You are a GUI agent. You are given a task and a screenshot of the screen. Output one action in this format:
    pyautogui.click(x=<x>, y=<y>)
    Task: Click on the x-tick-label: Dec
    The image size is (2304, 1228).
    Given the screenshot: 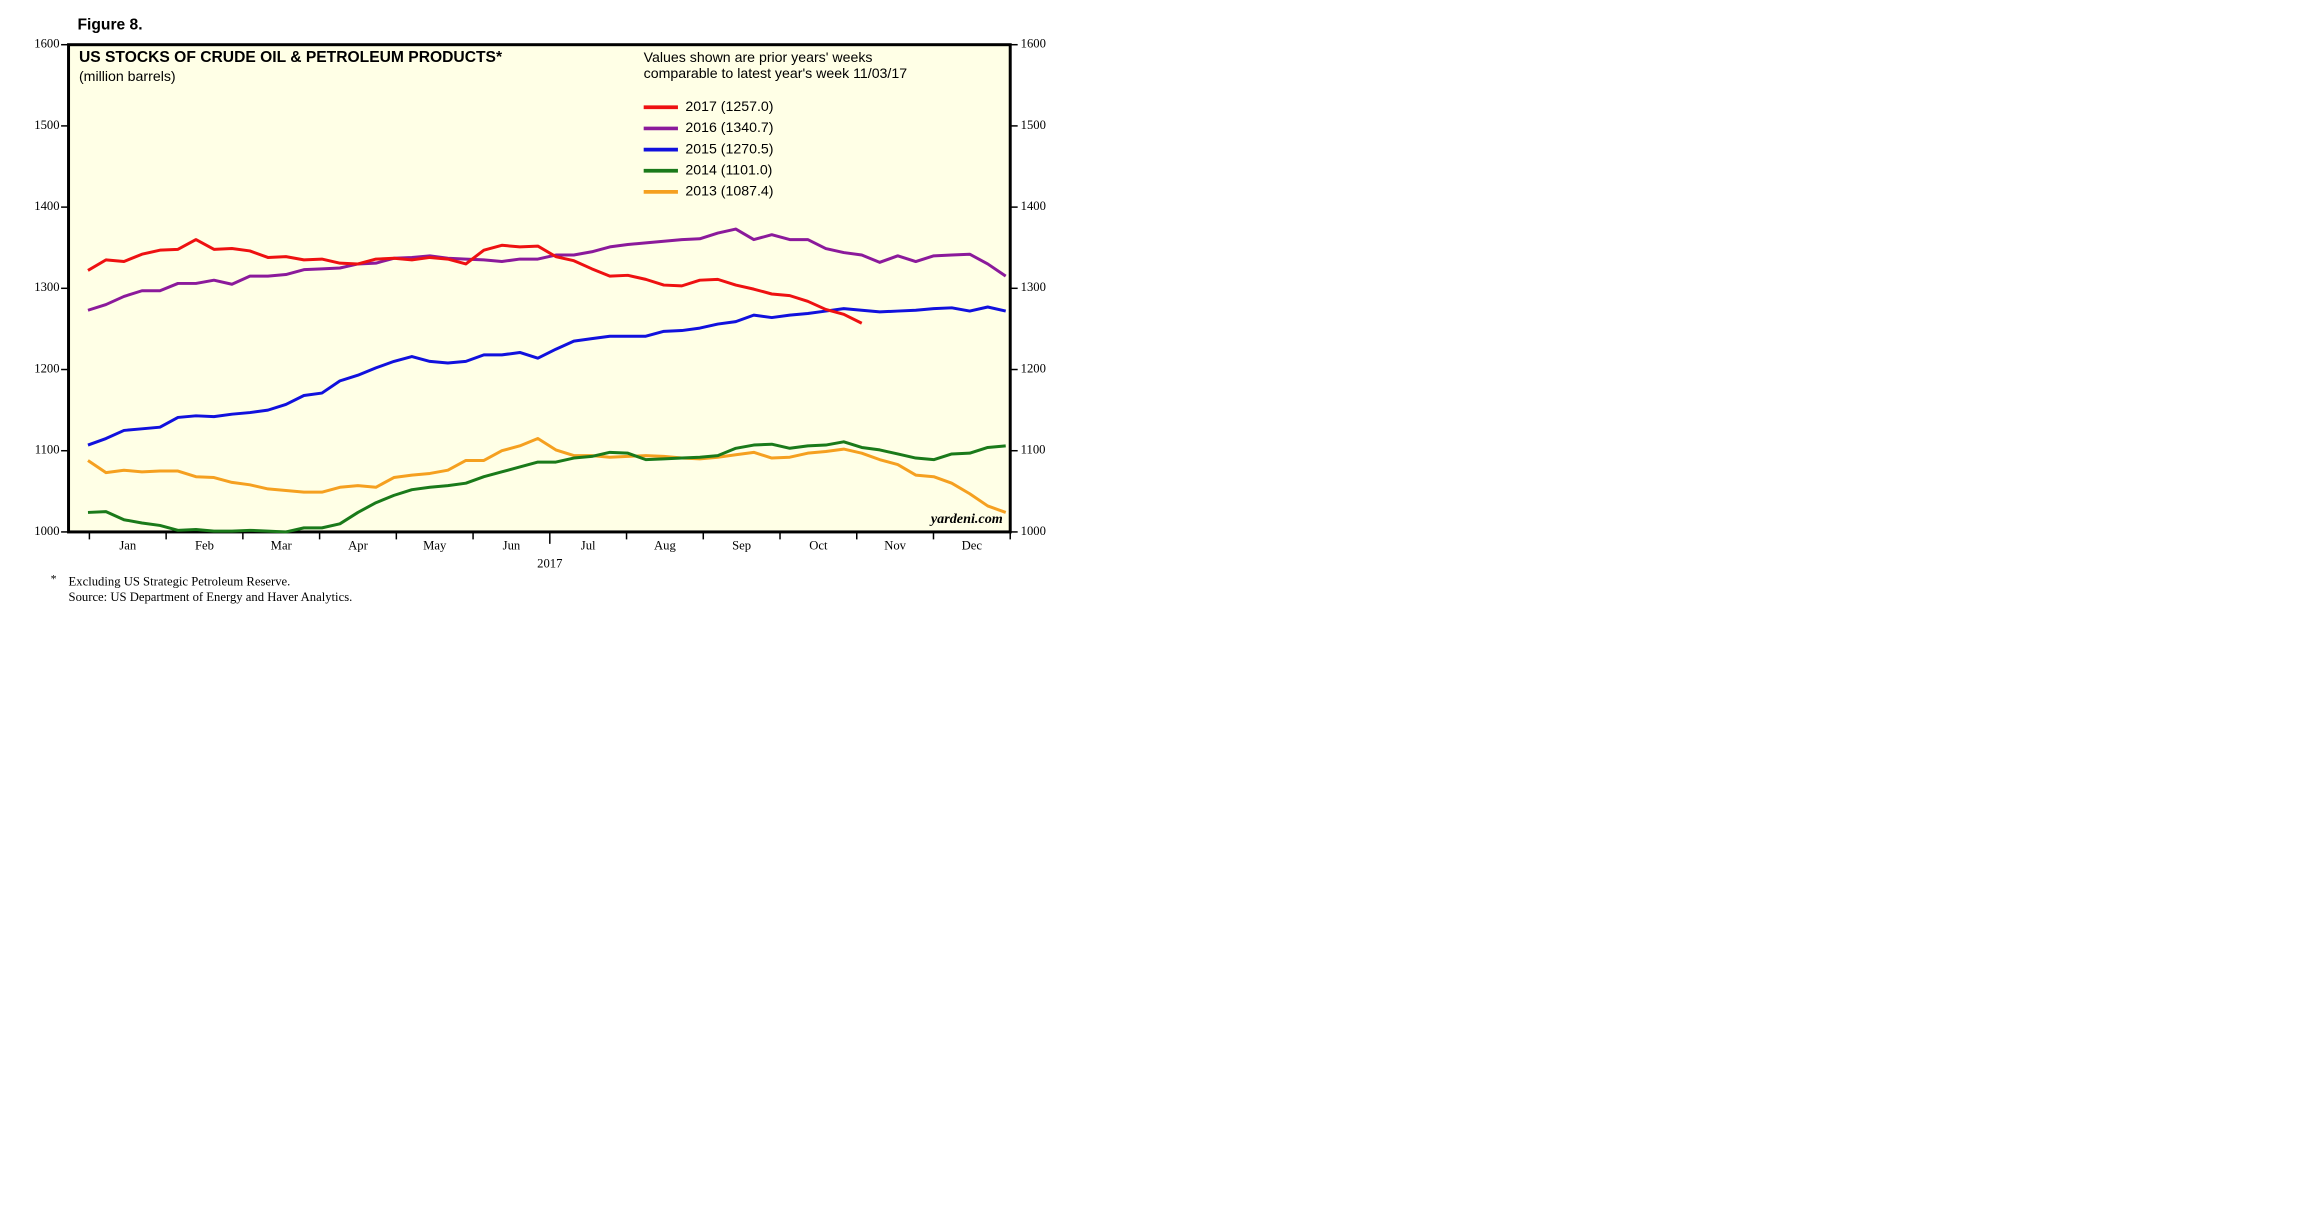 What is the action you would take?
    pyautogui.click(x=972, y=546)
    